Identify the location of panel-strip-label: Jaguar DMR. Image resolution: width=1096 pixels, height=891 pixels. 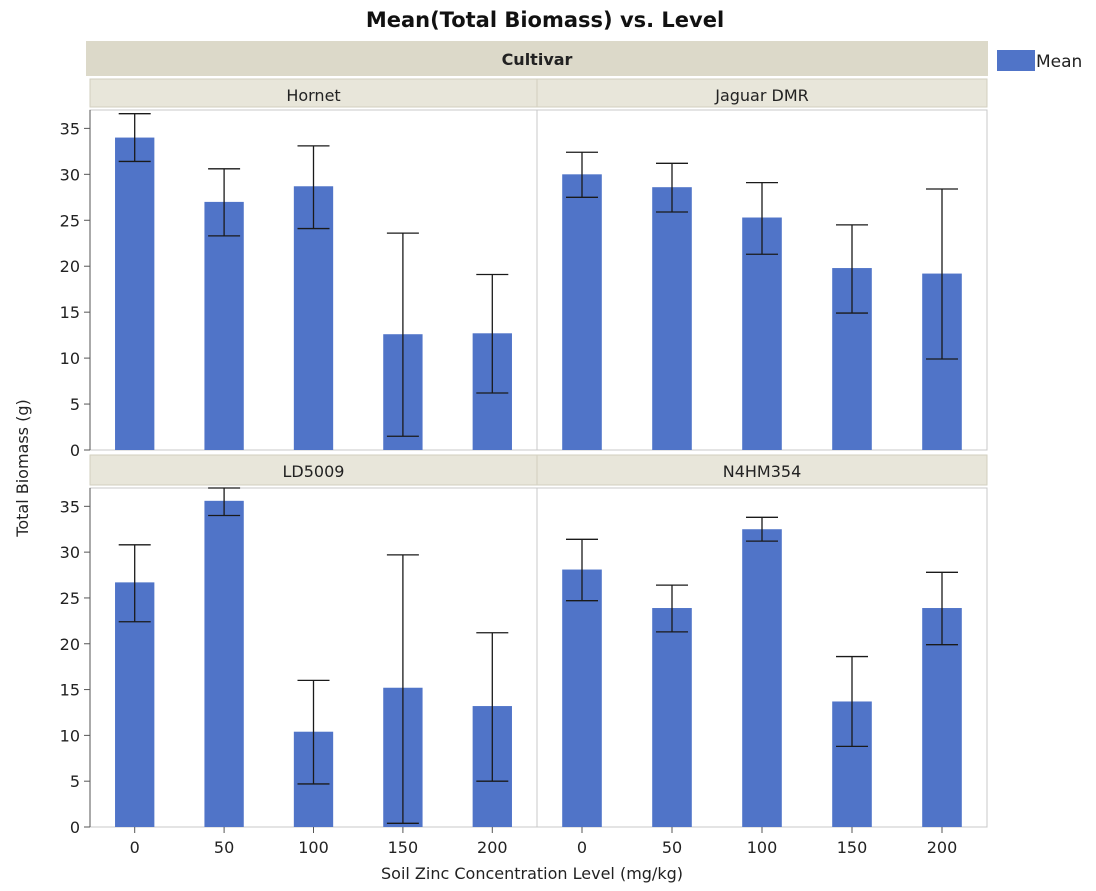
(761, 95).